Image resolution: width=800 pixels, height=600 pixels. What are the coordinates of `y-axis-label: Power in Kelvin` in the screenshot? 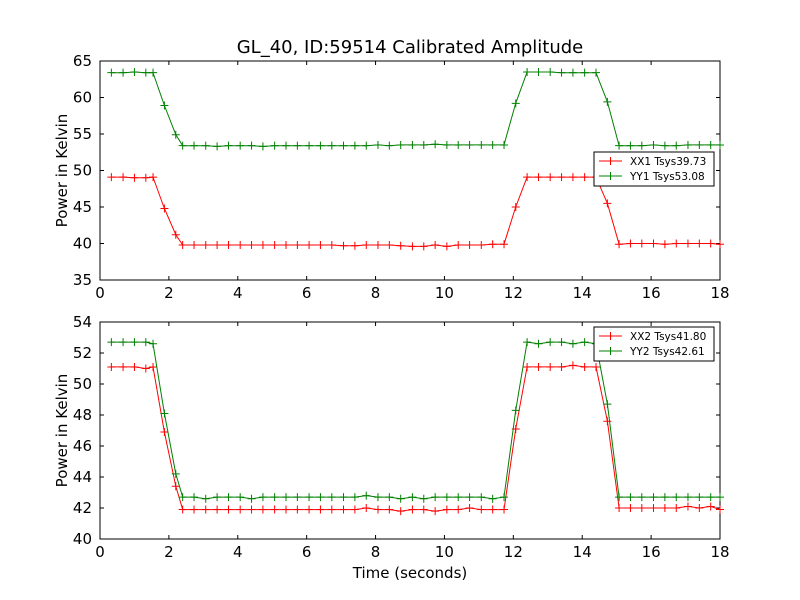 It's located at (62, 171).